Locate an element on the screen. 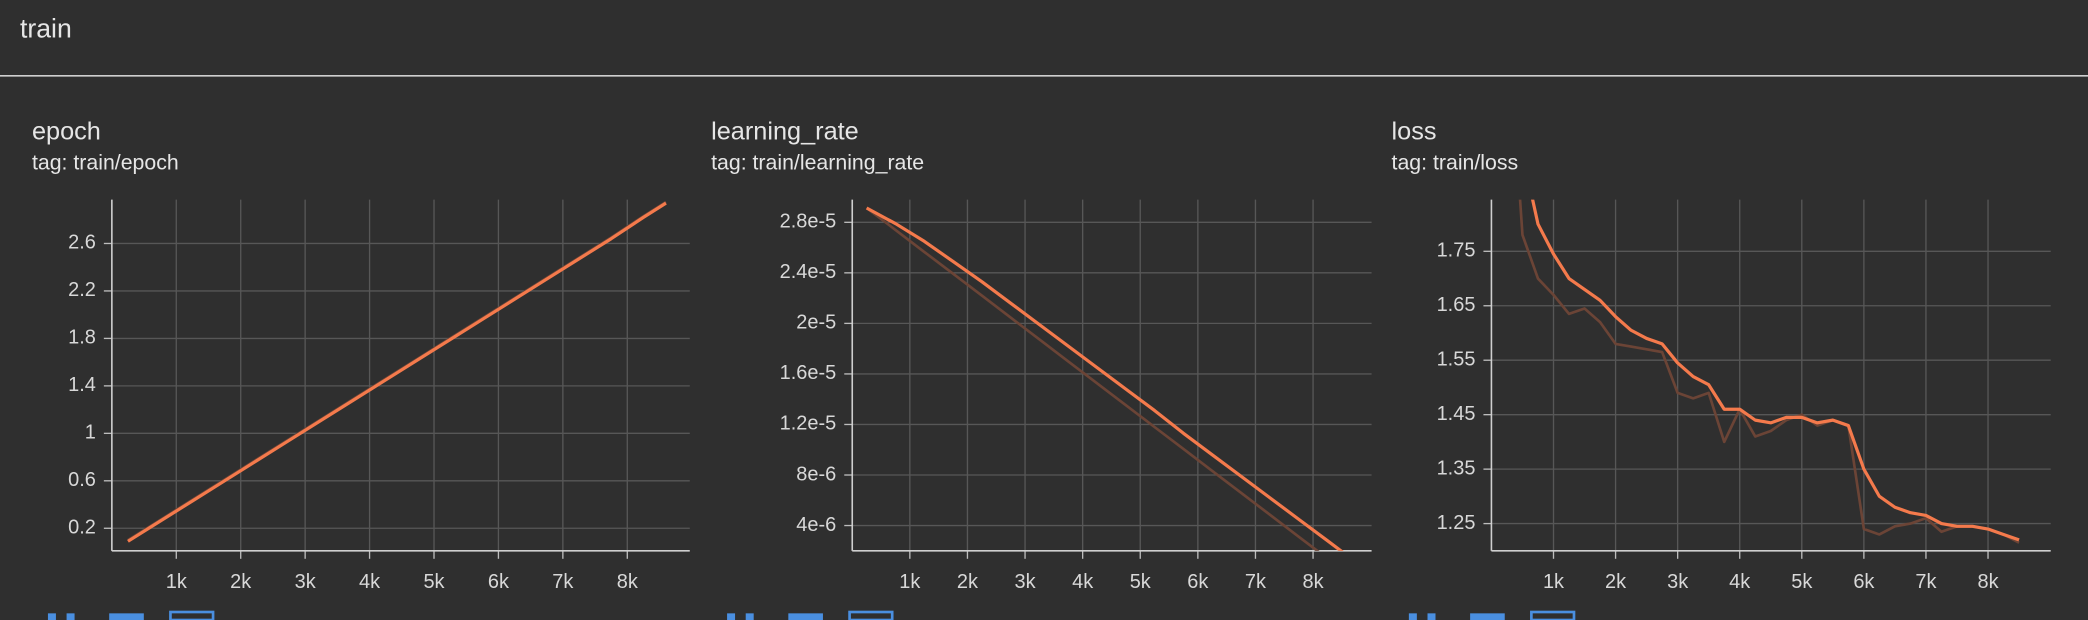  section-title: train is located at coordinates (46, 29).